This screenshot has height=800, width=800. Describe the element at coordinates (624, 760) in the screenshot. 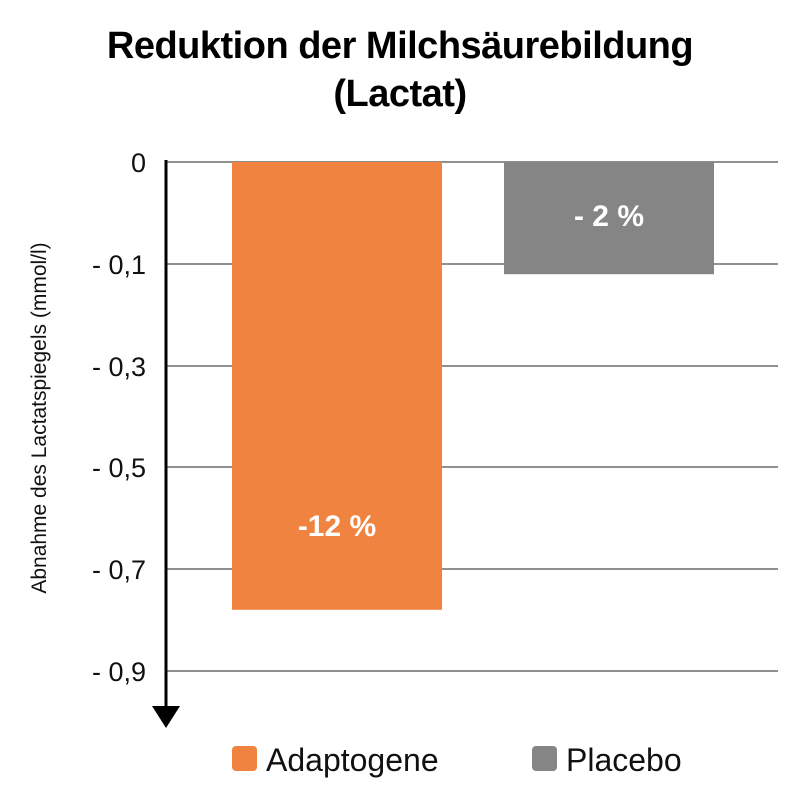

I see `legend-label: Placebo` at that location.